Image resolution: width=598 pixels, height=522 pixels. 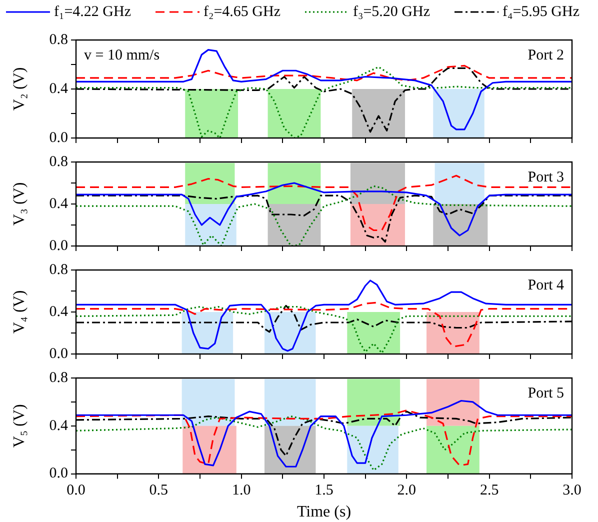 What do you see at coordinates (76, 490) in the screenshot?
I see `x-tick-label: 0.0` at bounding box center [76, 490].